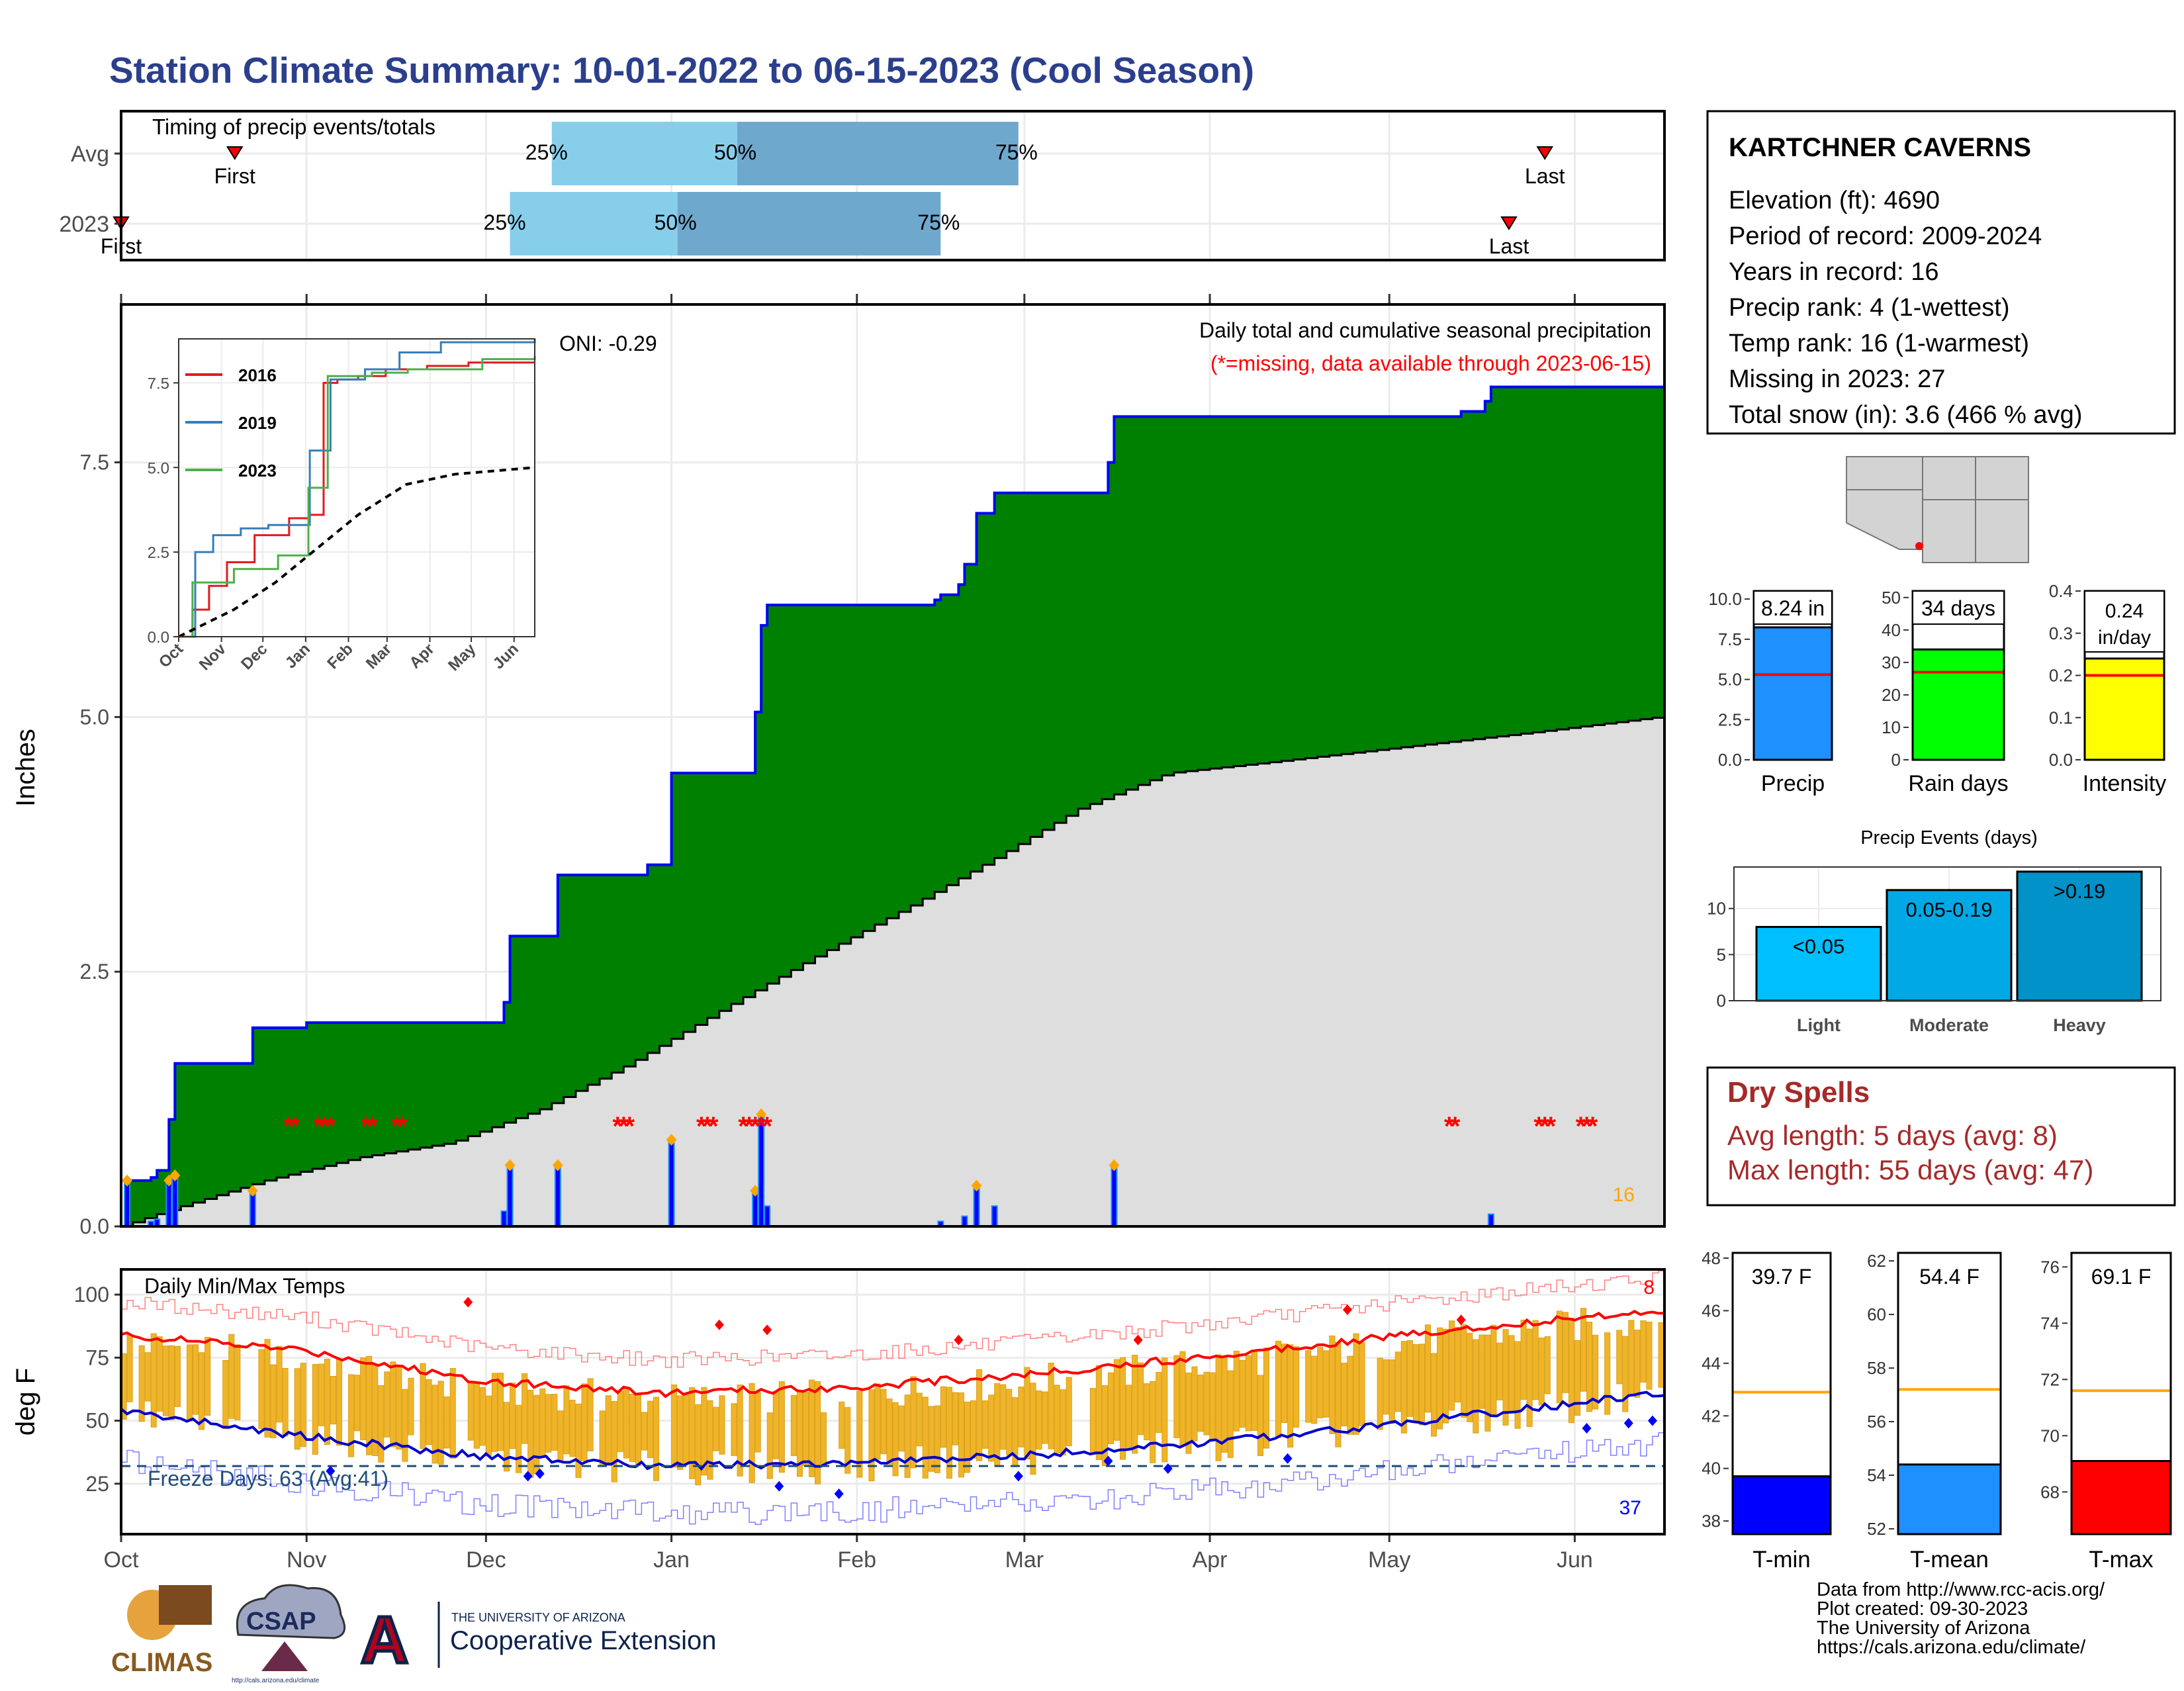 The height and width of the screenshot is (1691, 2184). I want to click on timing-label-p25: 25%, so click(547, 152).